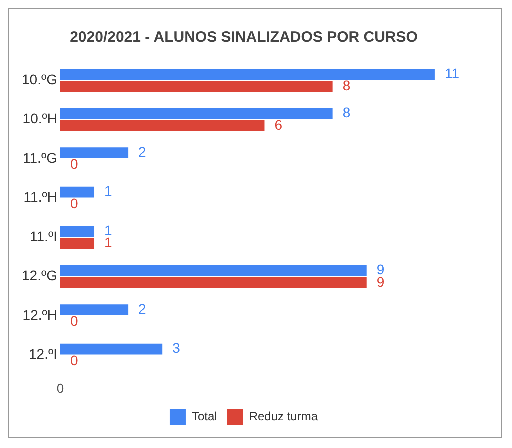 This screenshot has width=512, height=448. What do you see at coordinates (452, 73) in the screenshot?
I see `data-label: 11` at bounding box center [452, 73].